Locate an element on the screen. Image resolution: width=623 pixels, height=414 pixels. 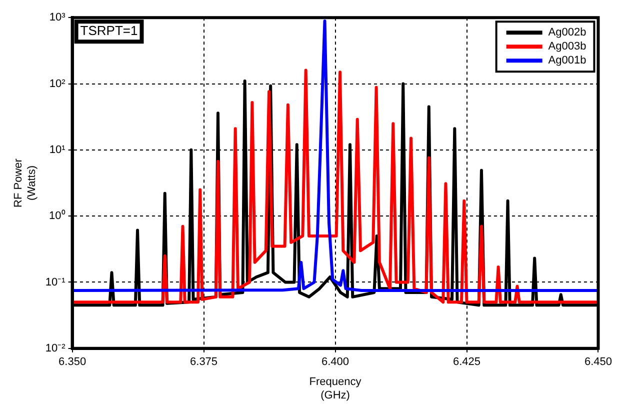
x-tick-label: 6.375 is located at coordinates (204, 362).